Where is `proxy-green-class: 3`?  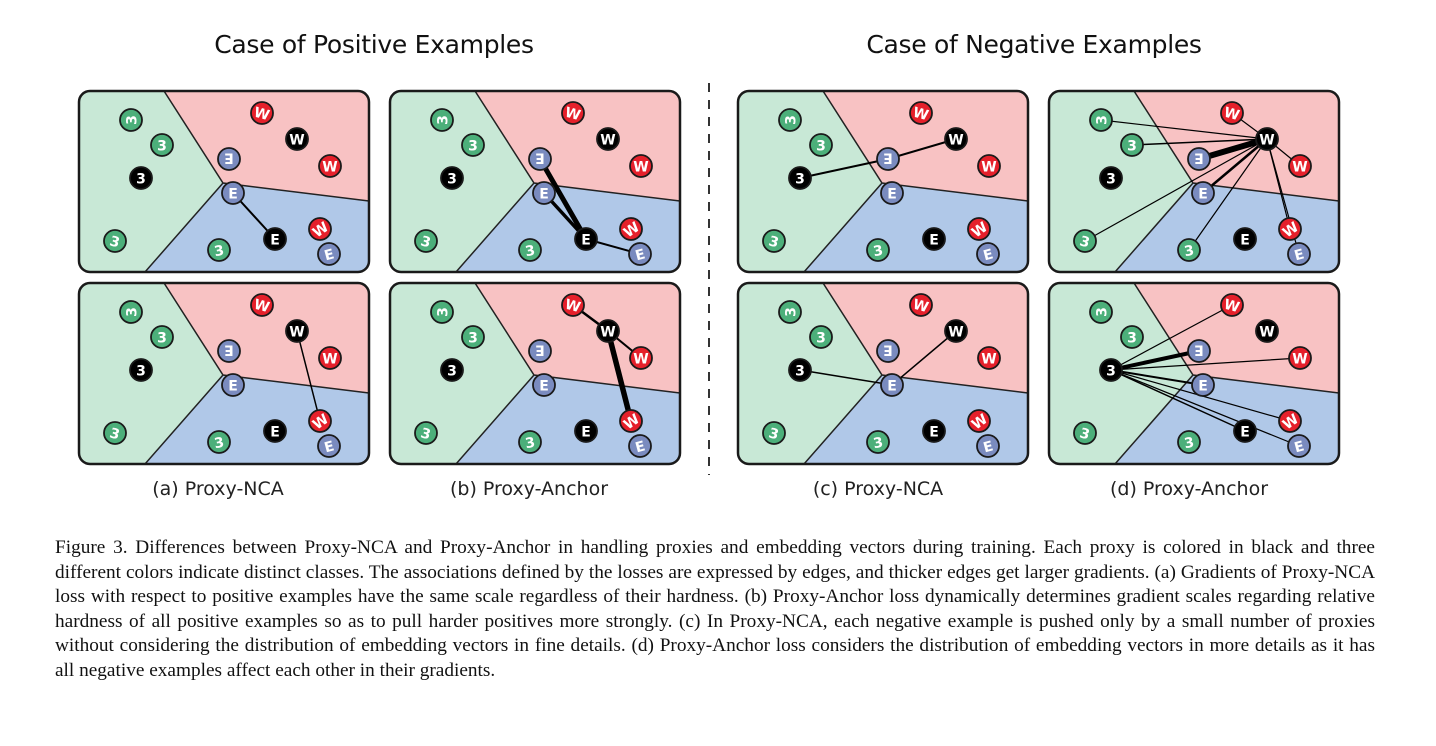
proxy-green-class: 3 is located at coordinates (800, 178).